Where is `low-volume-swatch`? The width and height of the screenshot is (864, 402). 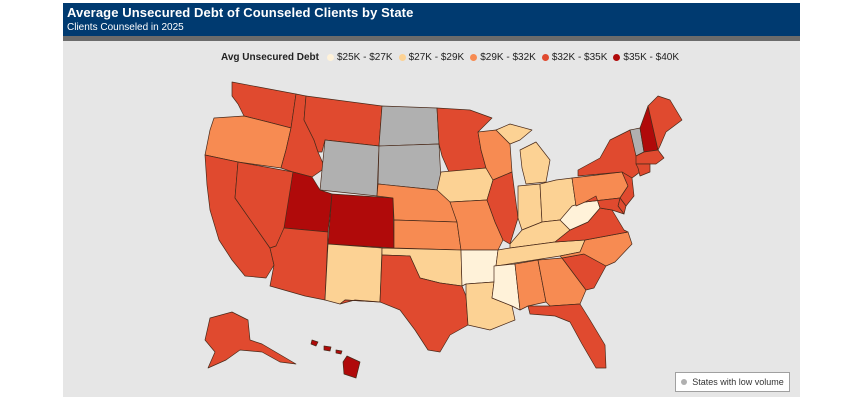 low-volume-swatch is located at coordinates (684, 382).